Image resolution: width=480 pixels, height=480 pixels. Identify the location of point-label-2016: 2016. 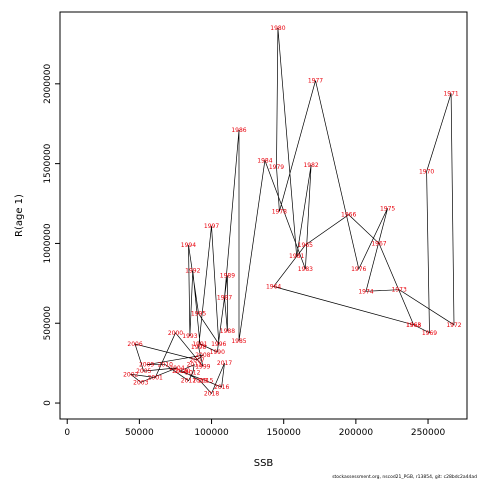
(221, 387).